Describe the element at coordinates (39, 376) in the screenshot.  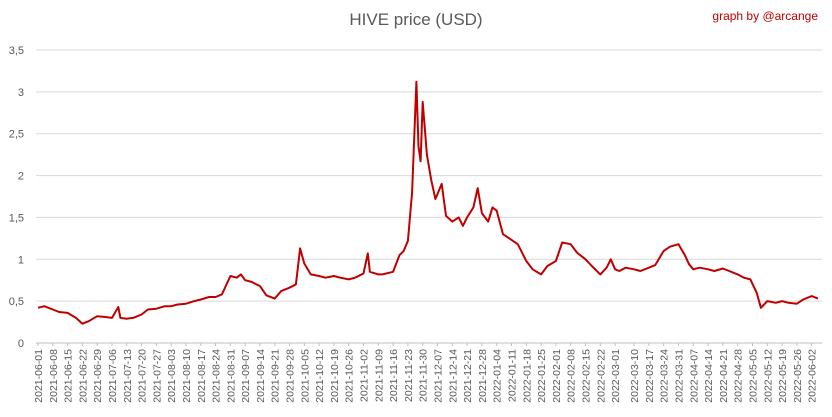
I see `x-tick-label: 2021-06-01` at that location.